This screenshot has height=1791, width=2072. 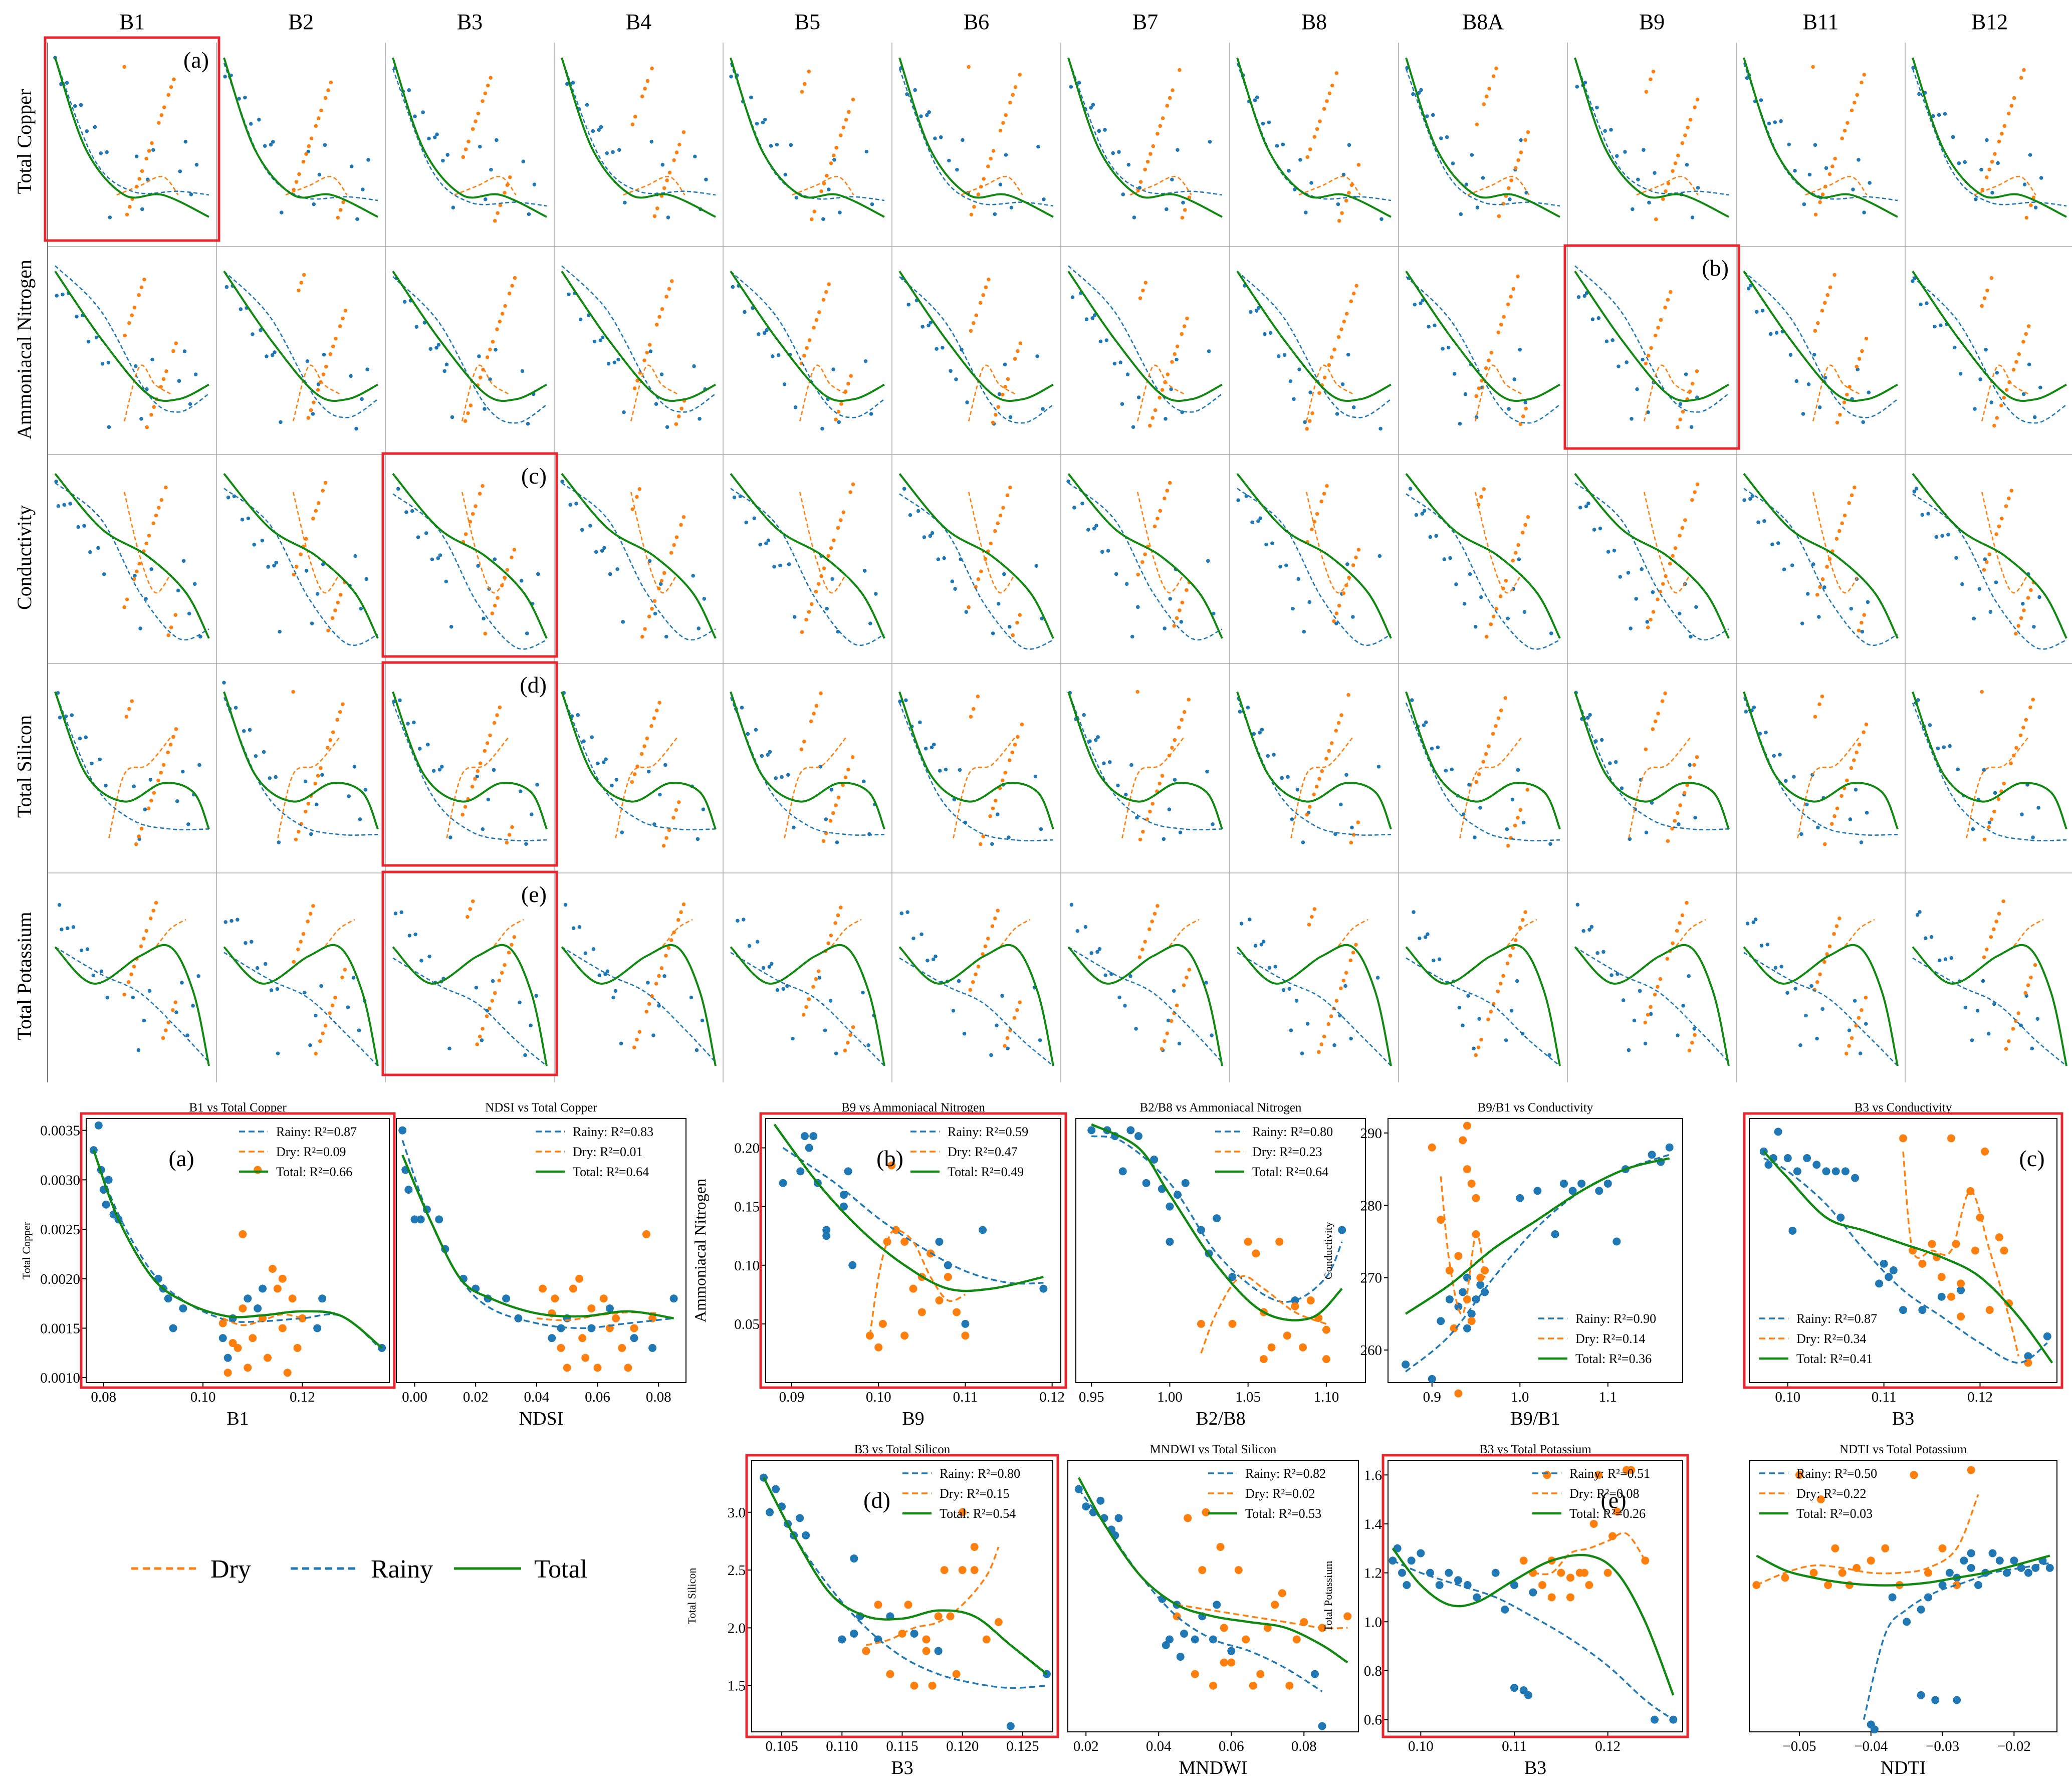 What do you see at coordinates (1956, 1641) in the screenshot?
I see `rainy-fit-curve` at bounding box center [1956, 1641].